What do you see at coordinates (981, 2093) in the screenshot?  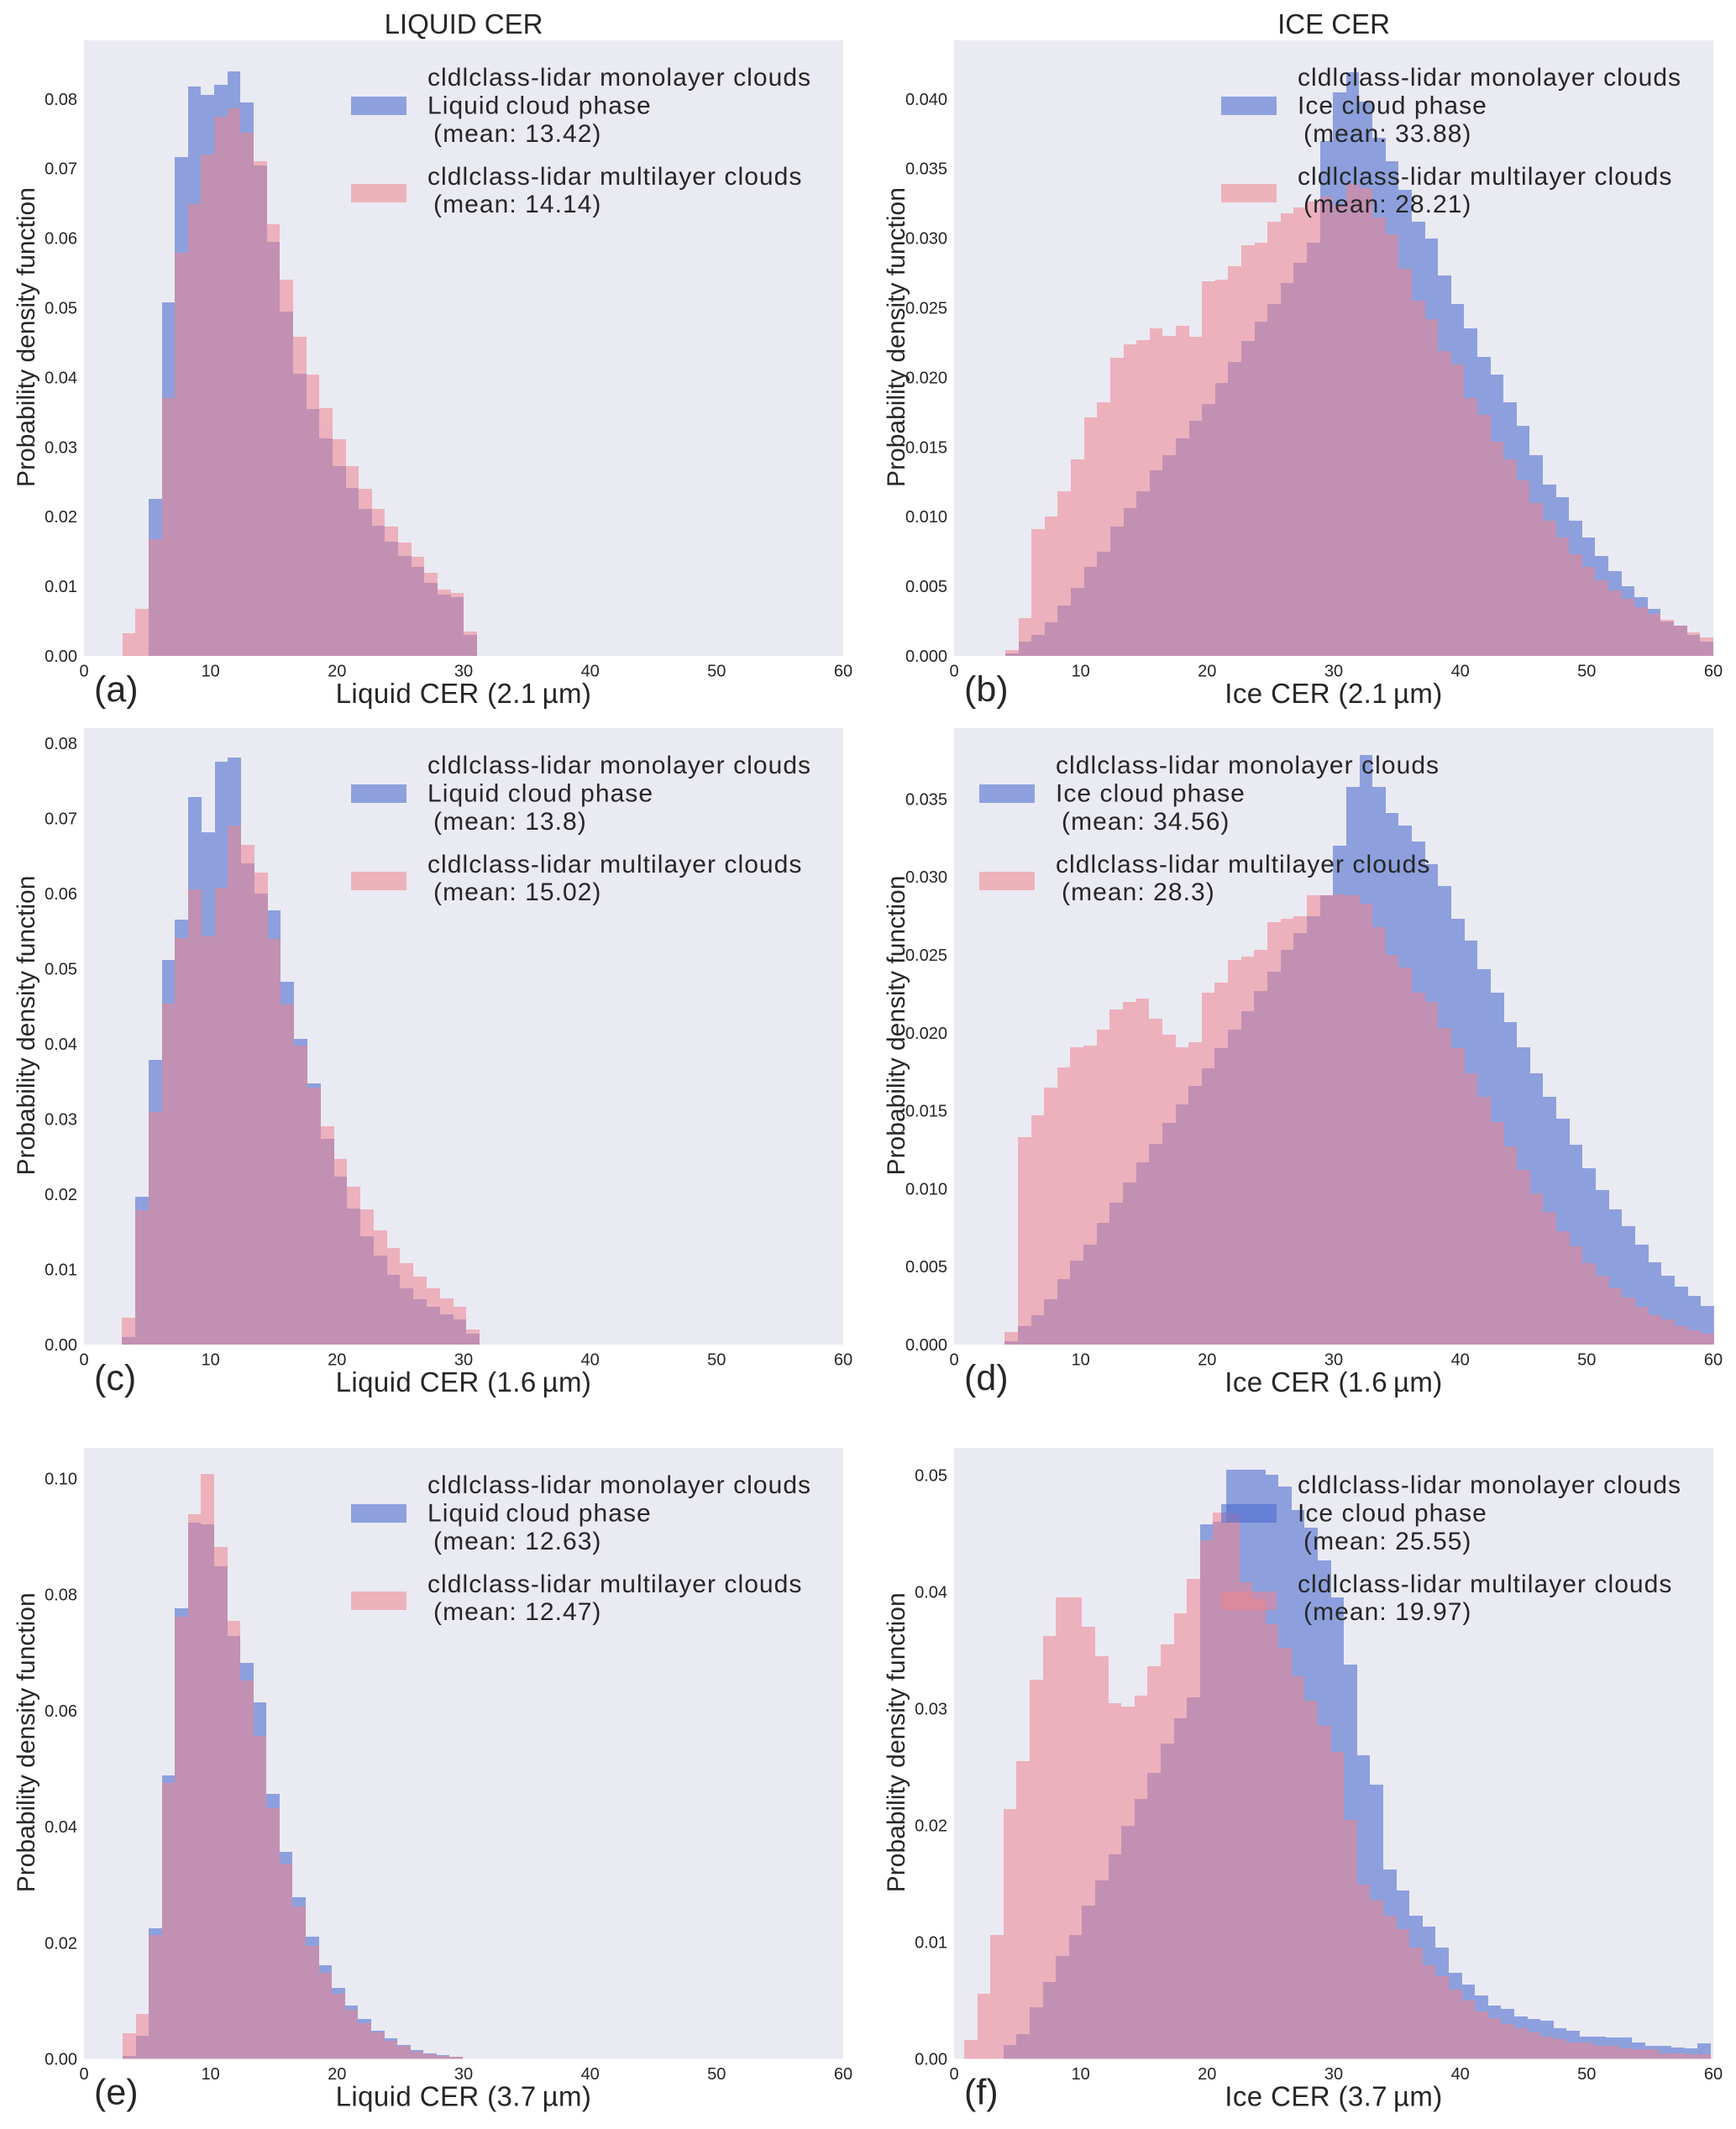 I see `svg-text: (f)` at bounding box center [981, 2093].